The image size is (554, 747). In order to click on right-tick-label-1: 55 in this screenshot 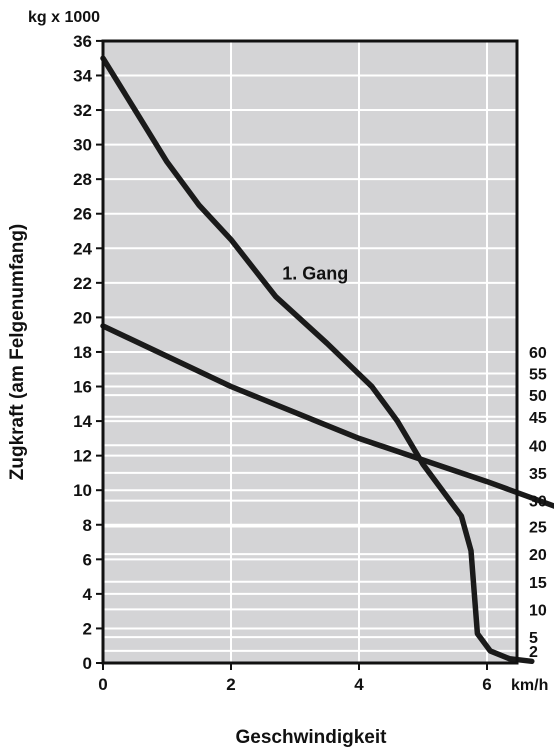, I will do `click(538, 375)`.